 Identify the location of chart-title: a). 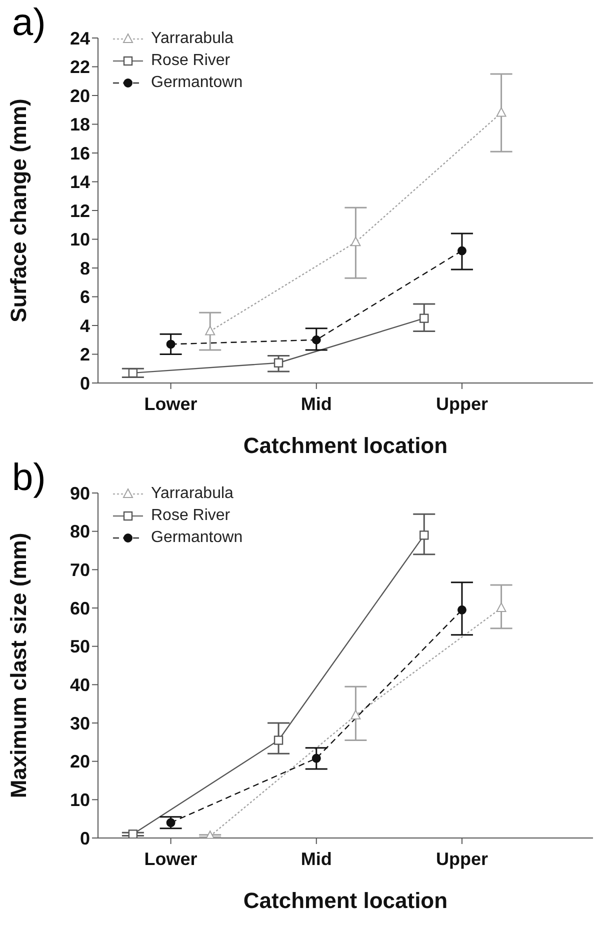
(29, 23).